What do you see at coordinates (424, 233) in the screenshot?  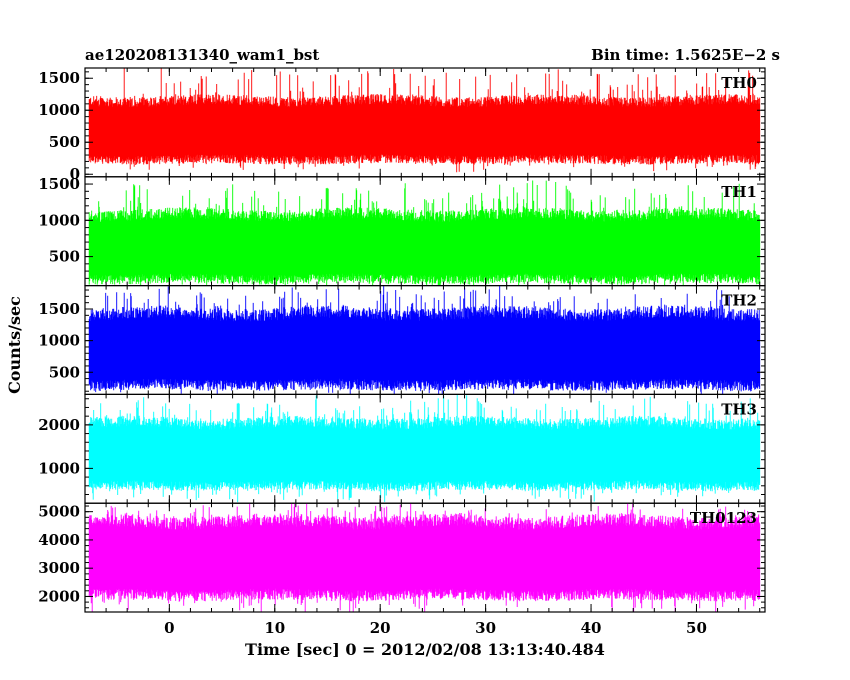 I see `series-th1` at bounding box center [424, 233].